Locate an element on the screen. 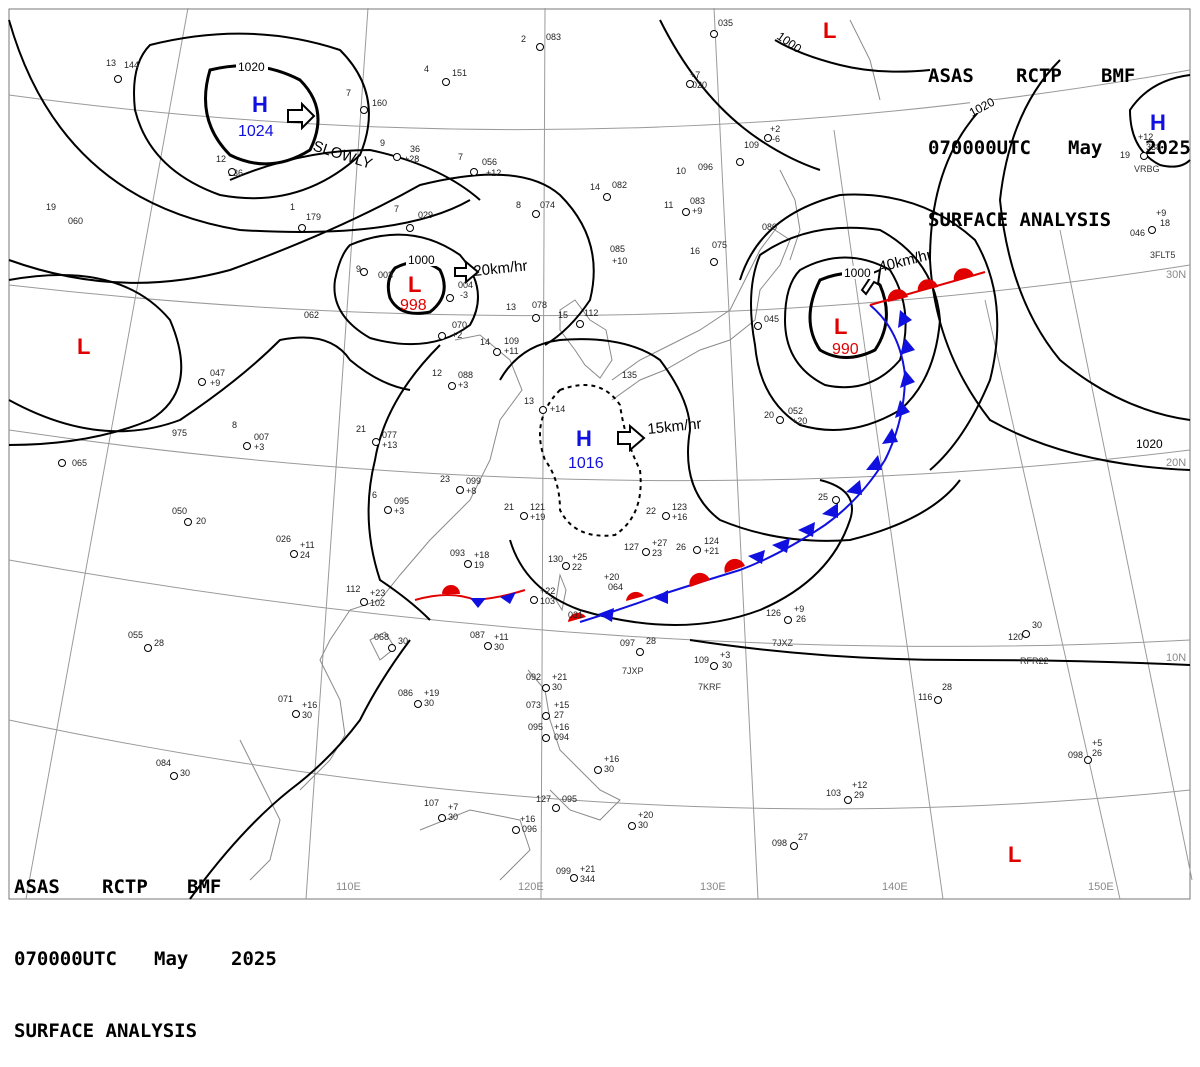 The height and width of the screenshot is (1067, 1200). station-value: +23 is located at coordinates (377, 593).